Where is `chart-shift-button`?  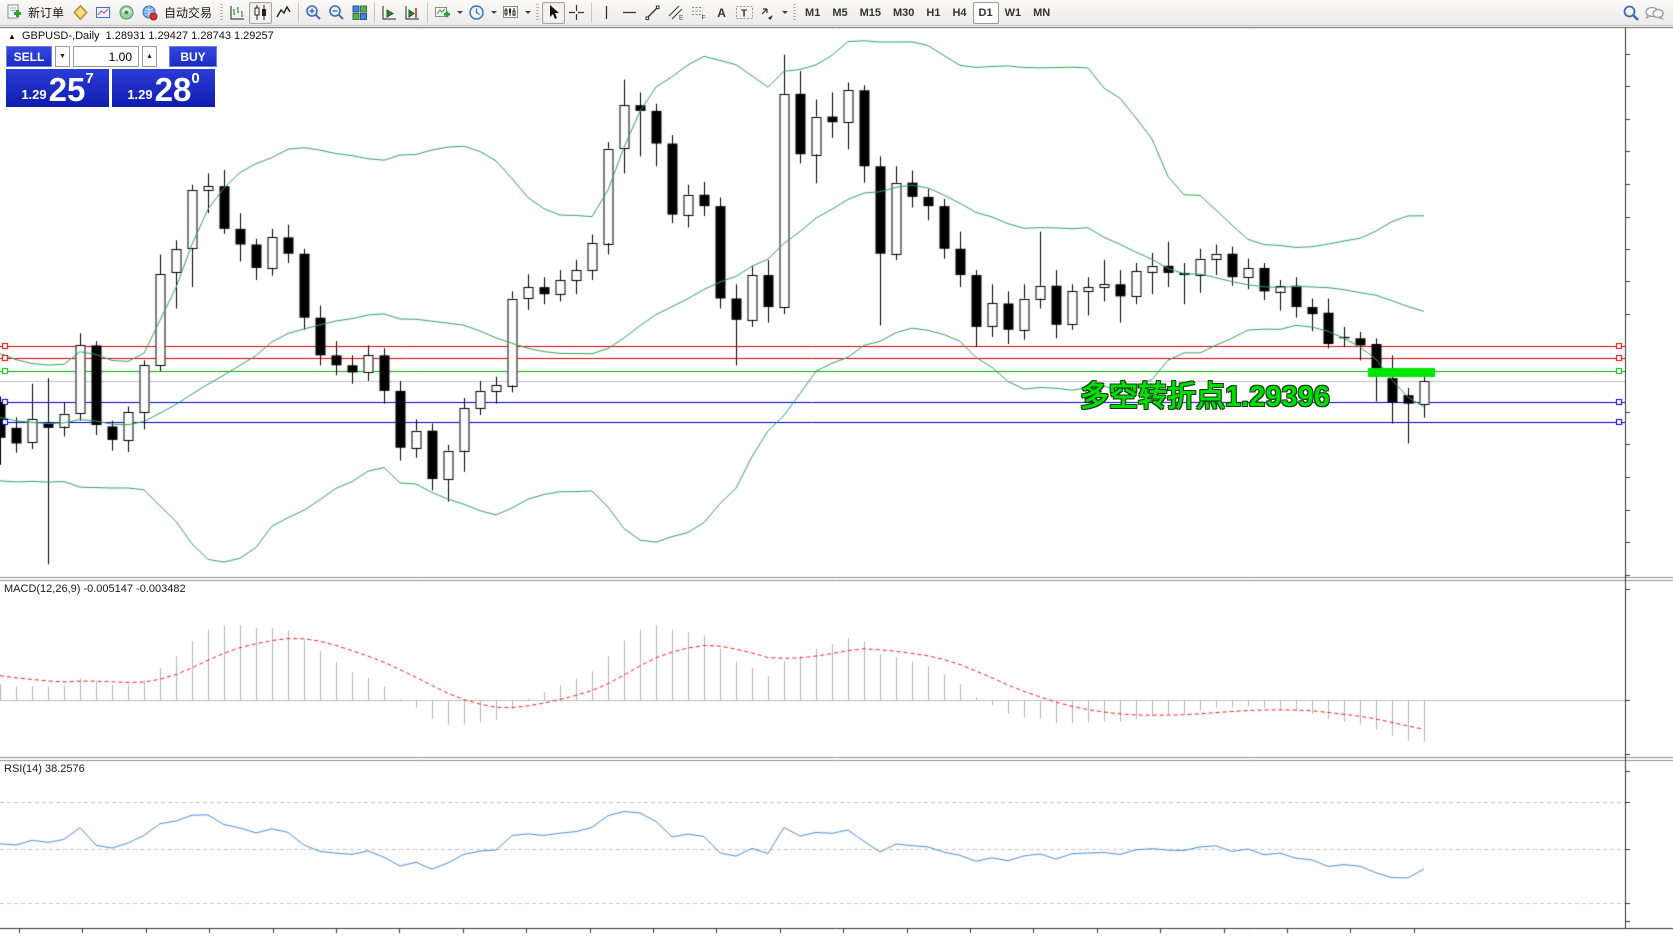
chart-shift-button is located at coordinates (412, 13).